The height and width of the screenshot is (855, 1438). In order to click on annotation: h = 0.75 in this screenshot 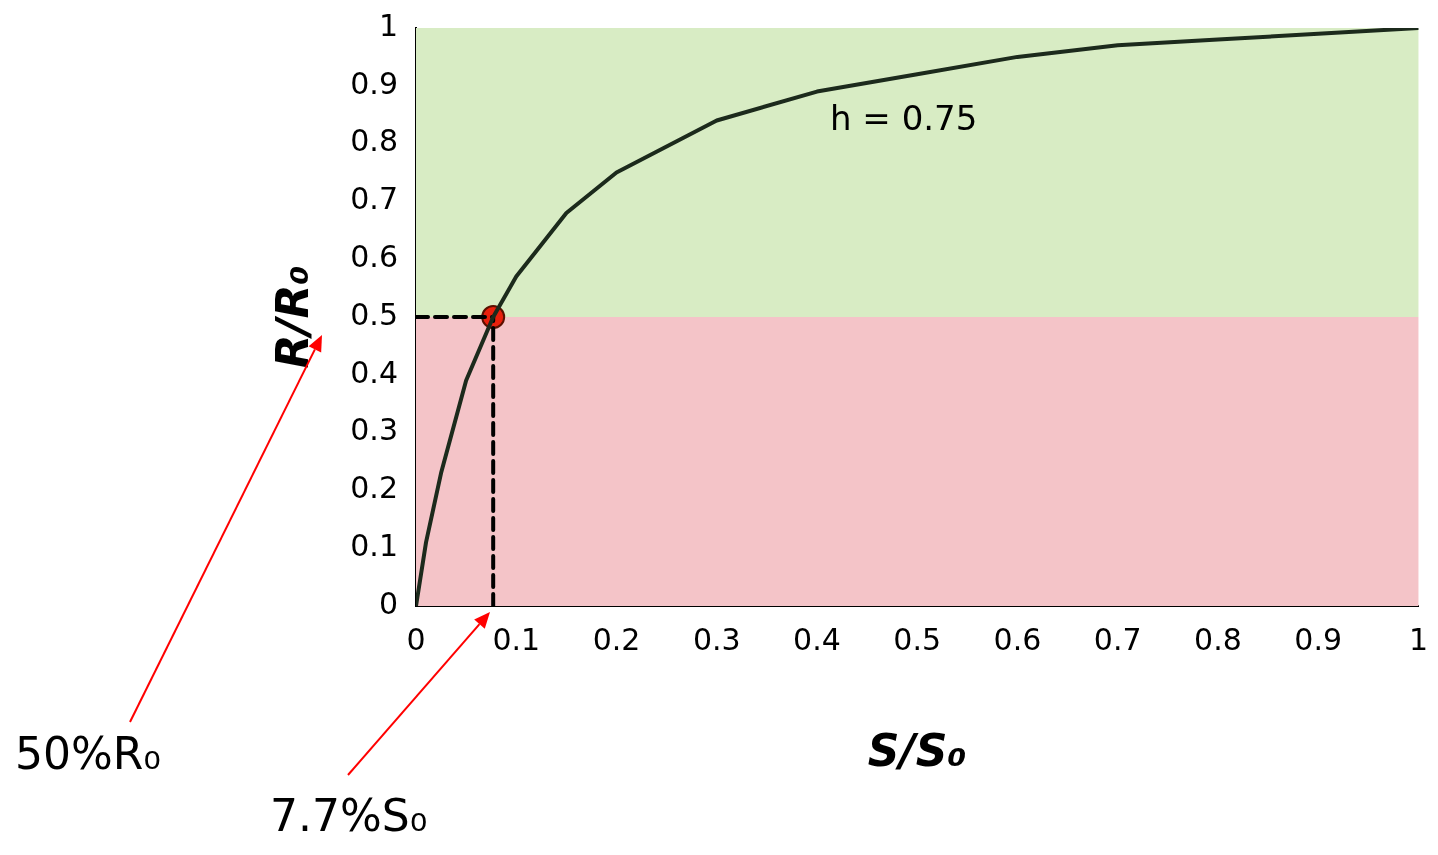, I will do `click(904, 118)`.